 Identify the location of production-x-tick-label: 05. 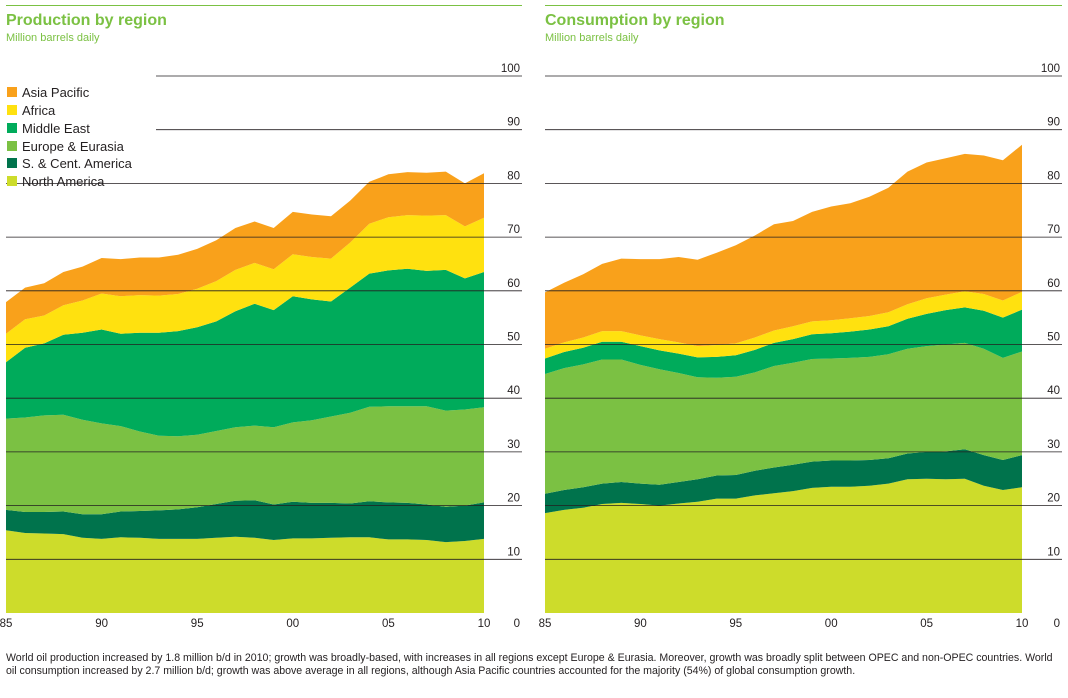
(388, 624).